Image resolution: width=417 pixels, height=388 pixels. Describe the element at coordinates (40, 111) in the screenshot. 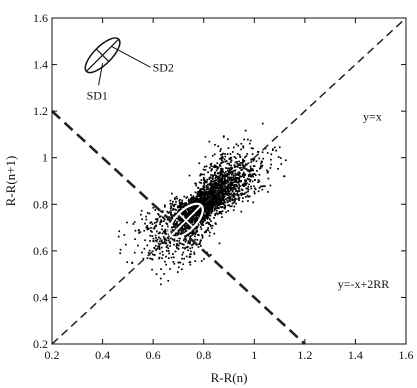

I see `y-tick-label: 1.2` at that location.